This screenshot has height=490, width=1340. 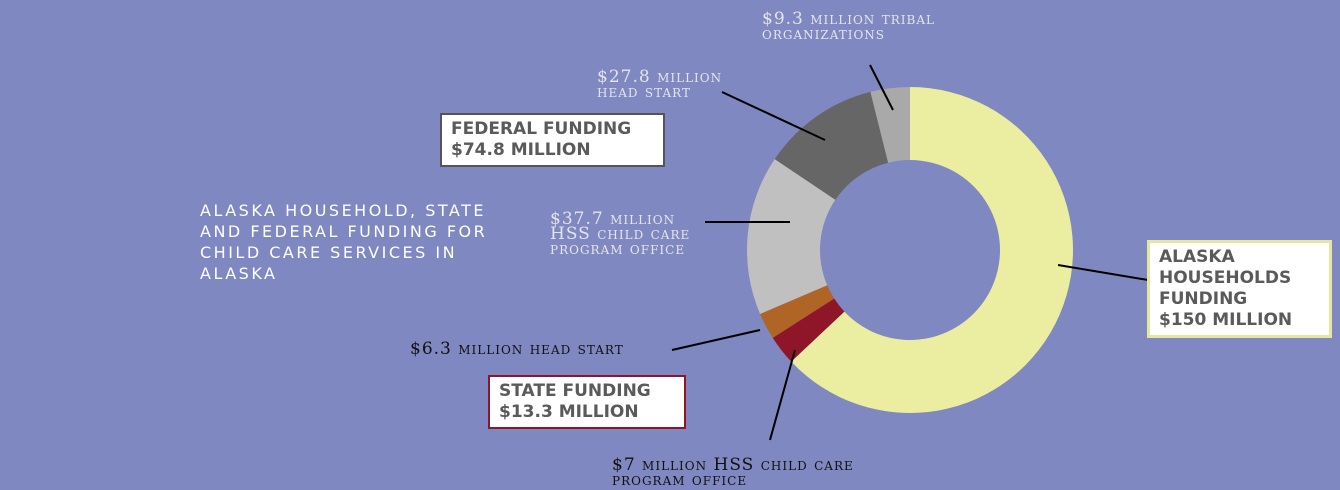 I want to click on annotation-box: FEDERAL FUNDING $74.8 MILLION, so click(x=552, y=140).